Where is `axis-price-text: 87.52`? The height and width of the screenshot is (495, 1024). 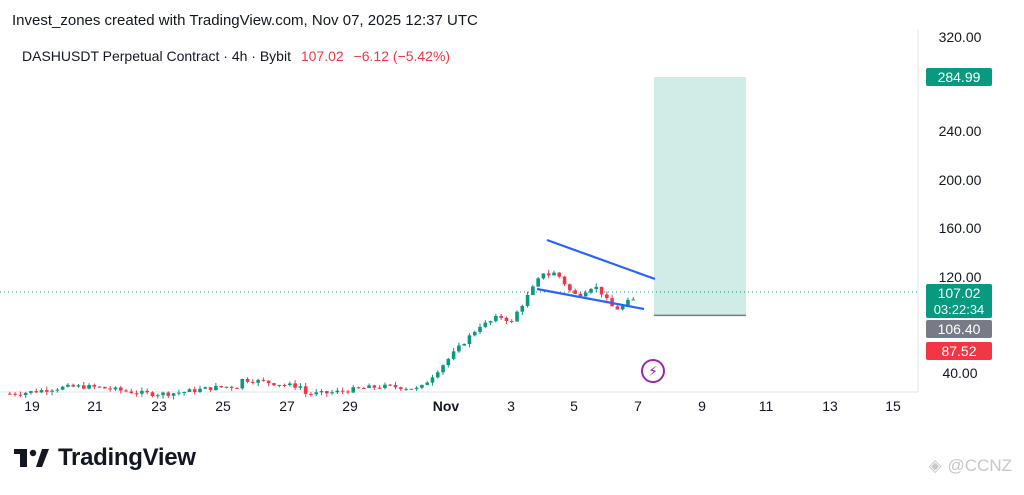 axis-price-text: 87.52 is located at coordinates (958, 351).